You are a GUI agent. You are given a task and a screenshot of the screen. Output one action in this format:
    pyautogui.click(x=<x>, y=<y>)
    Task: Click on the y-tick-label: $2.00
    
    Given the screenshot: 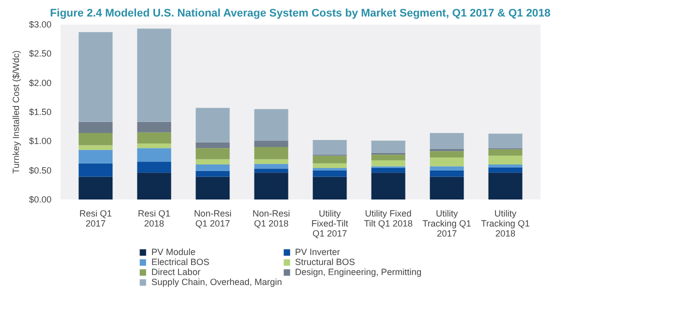 What is the action you would take?
    pyautogui.click(x=40, y=83)
    